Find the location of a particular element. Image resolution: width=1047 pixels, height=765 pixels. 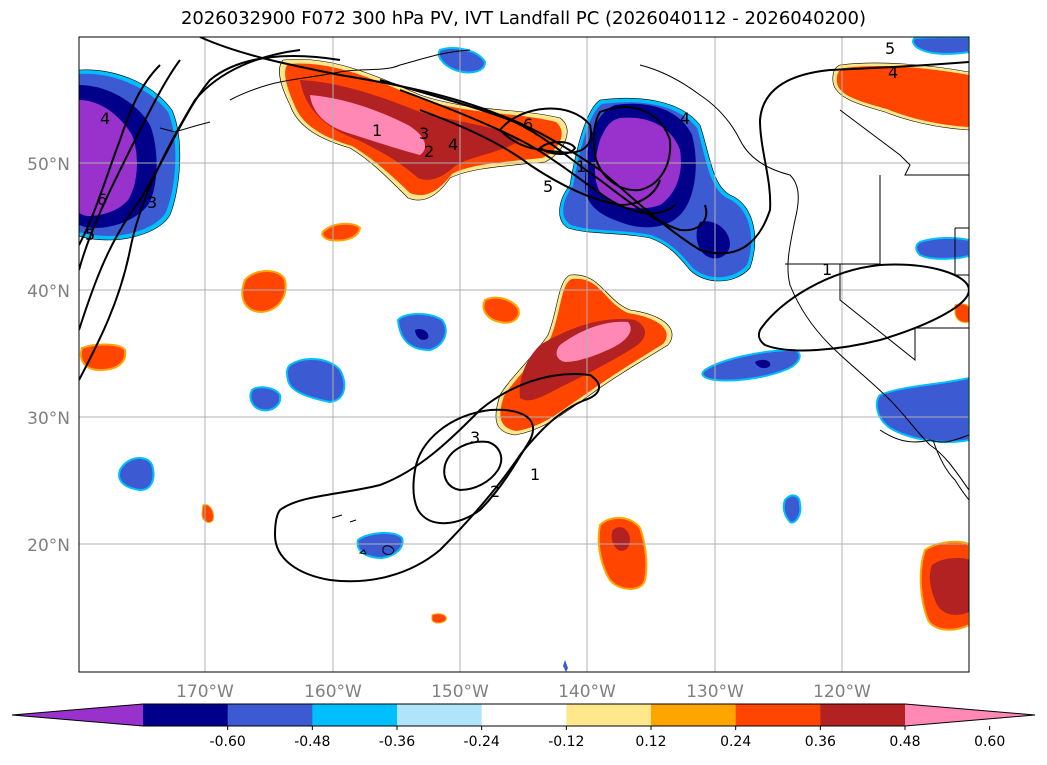

colorbar-tick-label: 0.36 is located at coordinates (820, 742).